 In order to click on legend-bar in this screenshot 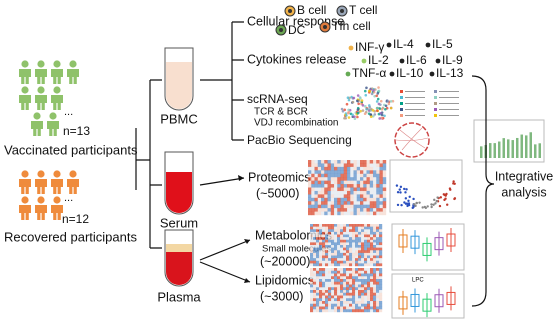, I will do `click(415, 103)`.